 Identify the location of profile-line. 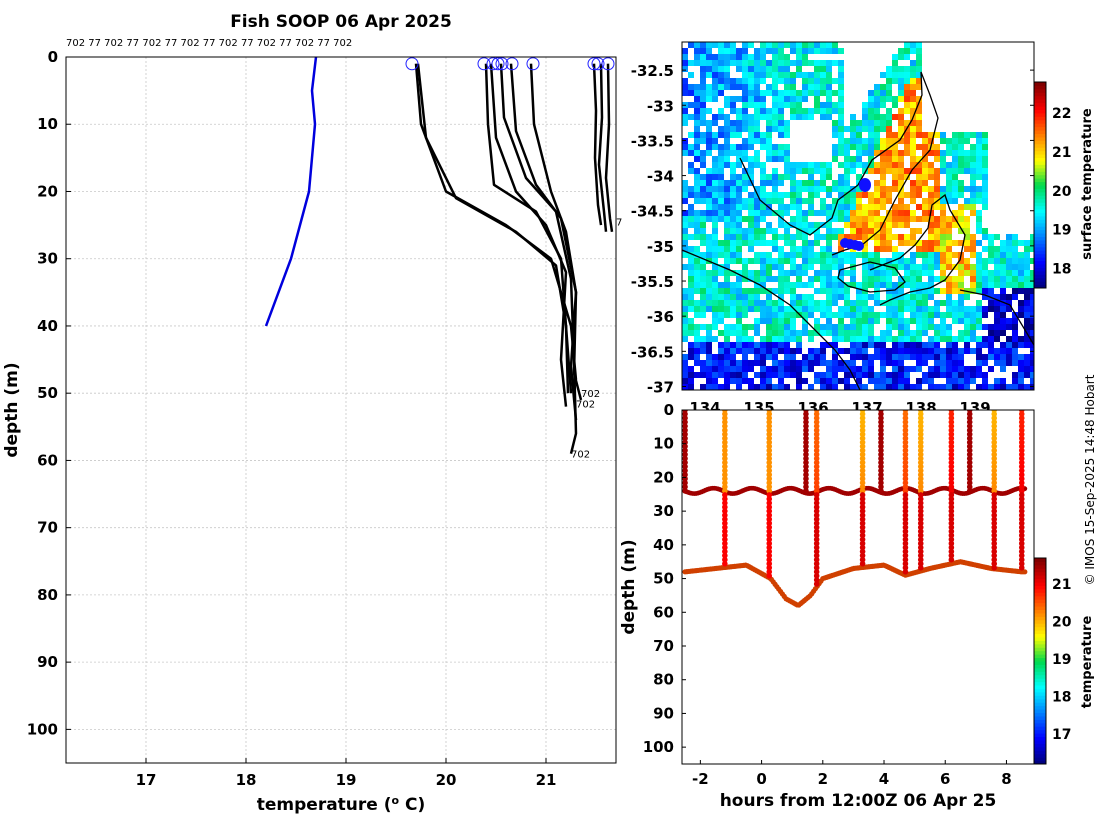
(597, 144).